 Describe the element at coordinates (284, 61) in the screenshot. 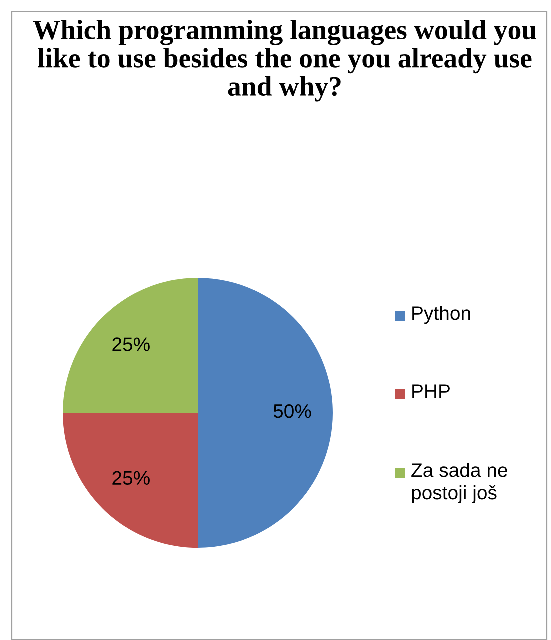

I see `chart-title: Which programming languages would you like to use besides the one you already use and why?` at that location.